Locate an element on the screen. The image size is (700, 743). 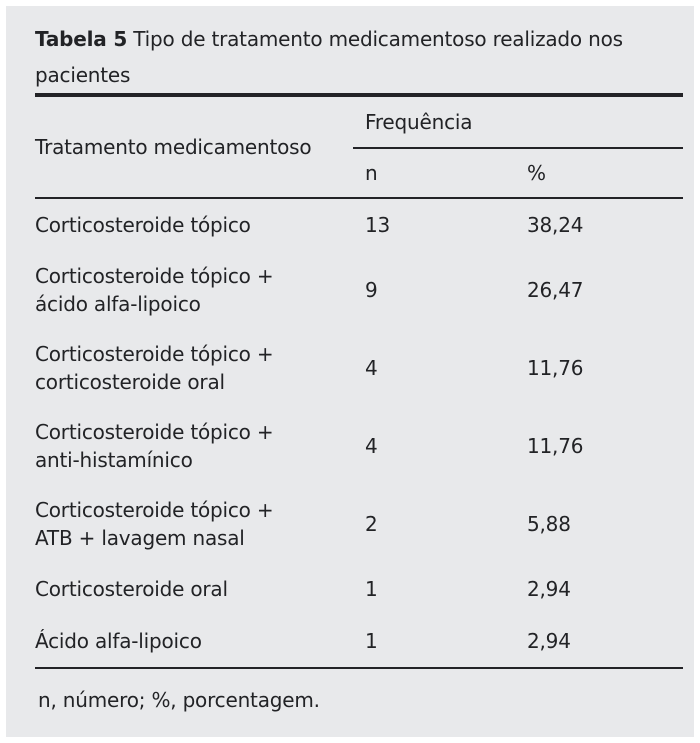
caption-label: Tabela 5 is located at coordinates (81, 39).